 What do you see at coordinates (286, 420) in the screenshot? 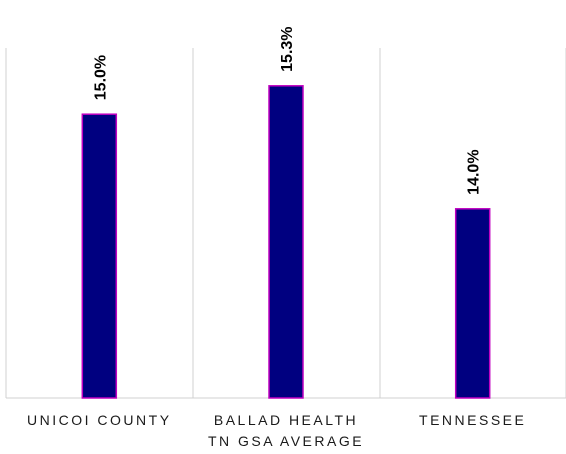
I see `category-label-1-line-0: BALLAD HEALTH` at bounding box center [286, 420].